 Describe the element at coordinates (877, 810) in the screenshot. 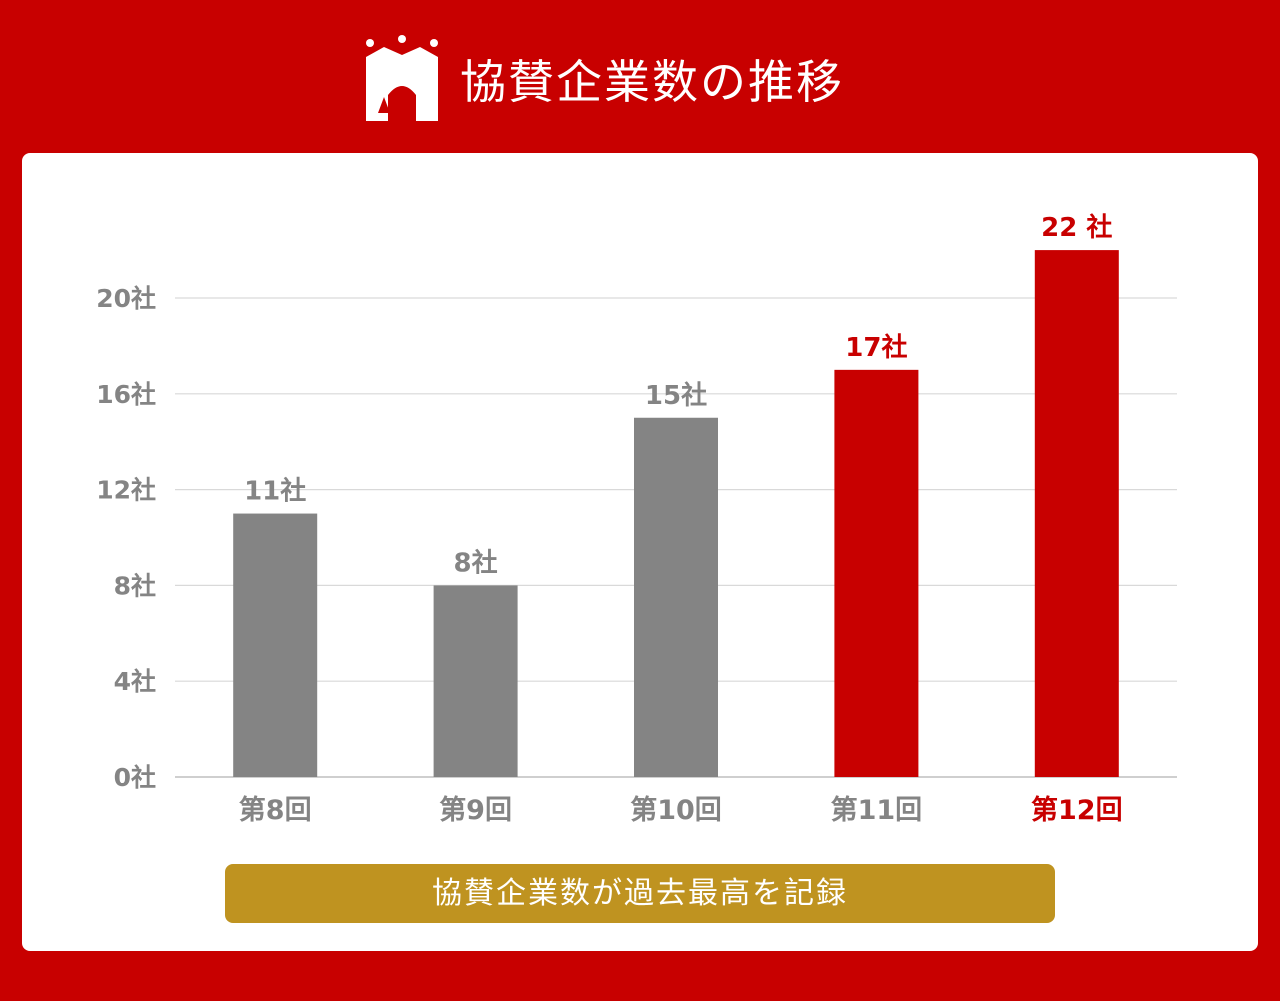

I see `x-tick-label: 第11回` at that location.